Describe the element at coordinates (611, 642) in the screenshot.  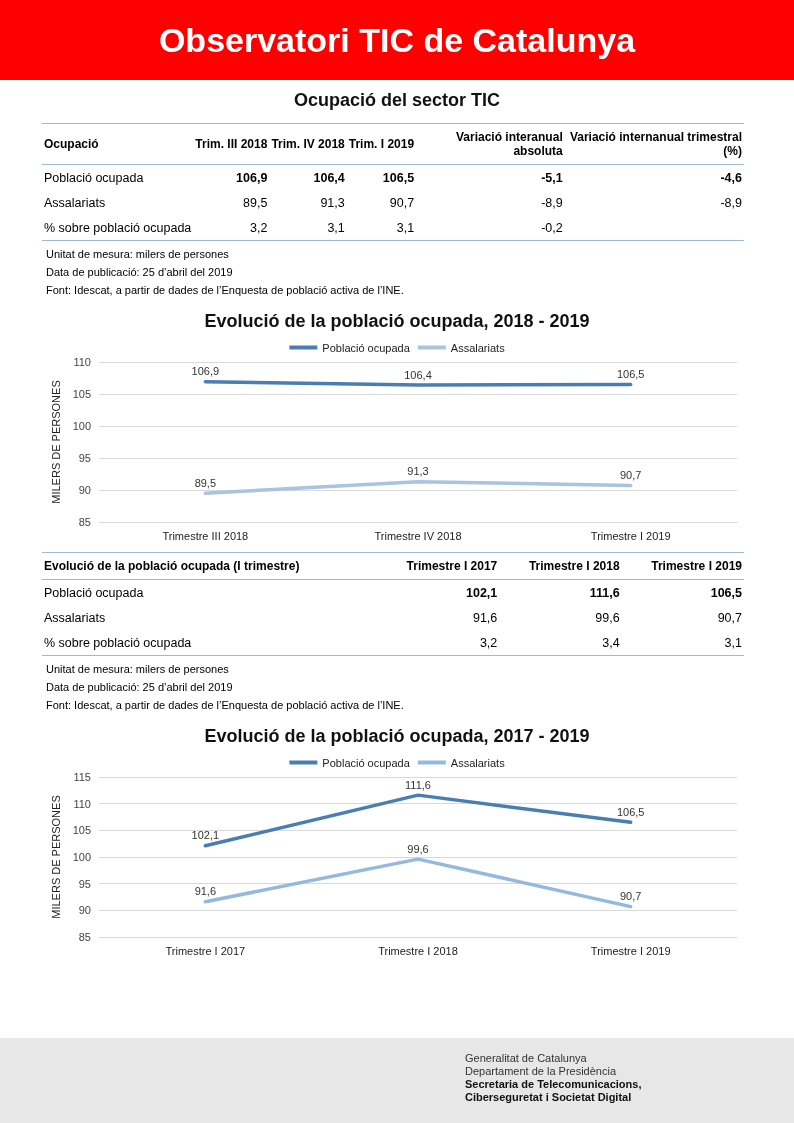
I see `text: 3,4` at that location.